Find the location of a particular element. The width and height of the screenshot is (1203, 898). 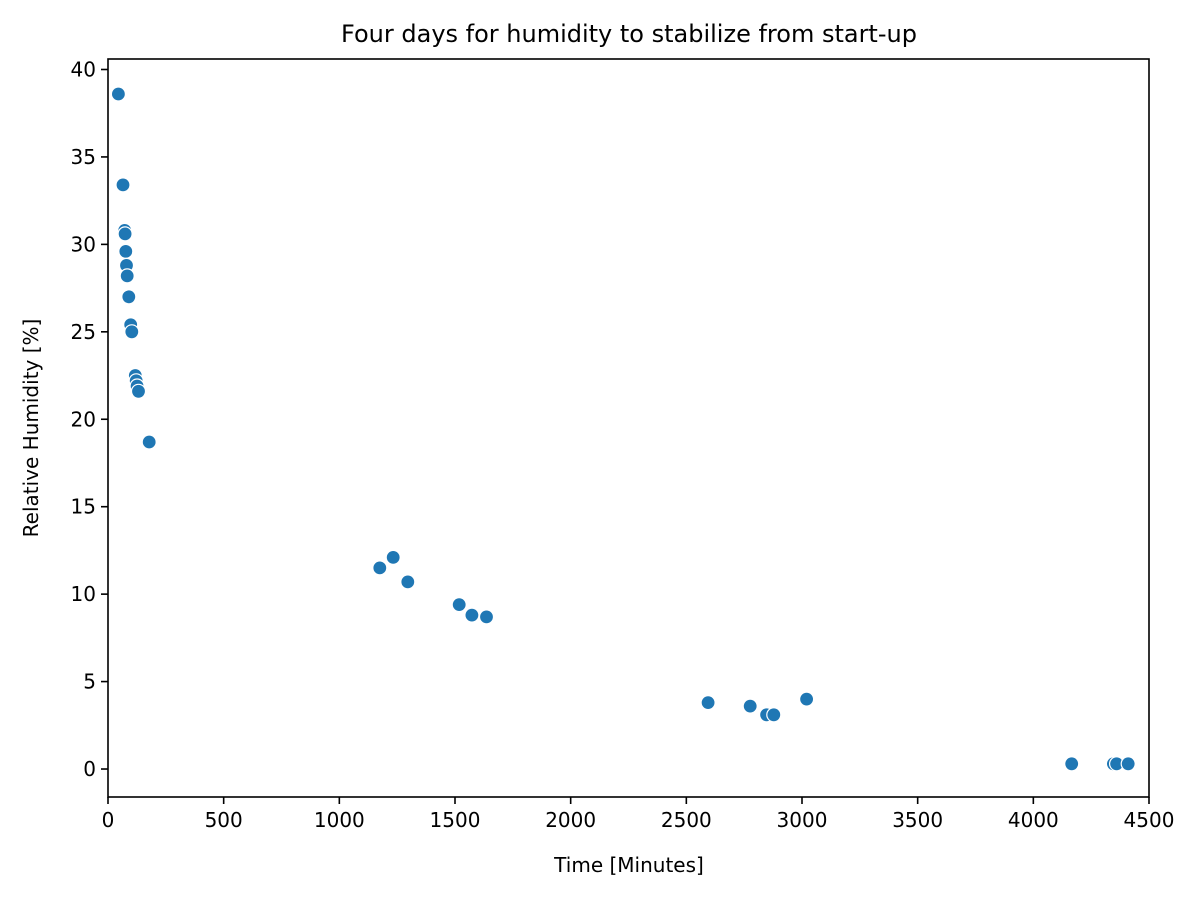

y-axis-ticks: 0 5 10 15 20 25 30 35 40 is located at coordinates (89, 419).